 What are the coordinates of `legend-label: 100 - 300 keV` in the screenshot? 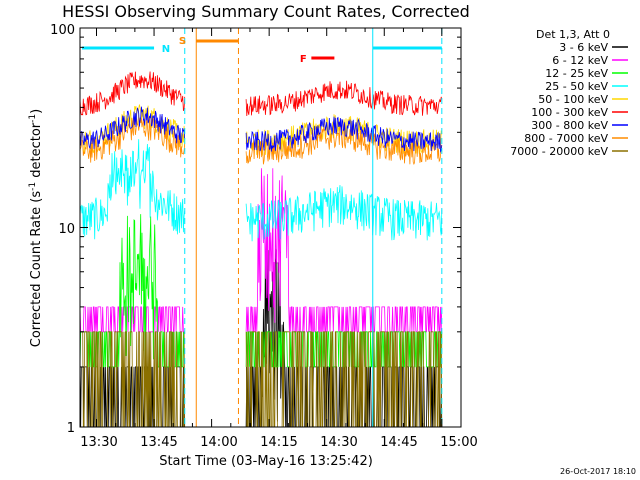 It's located at (569, 112).